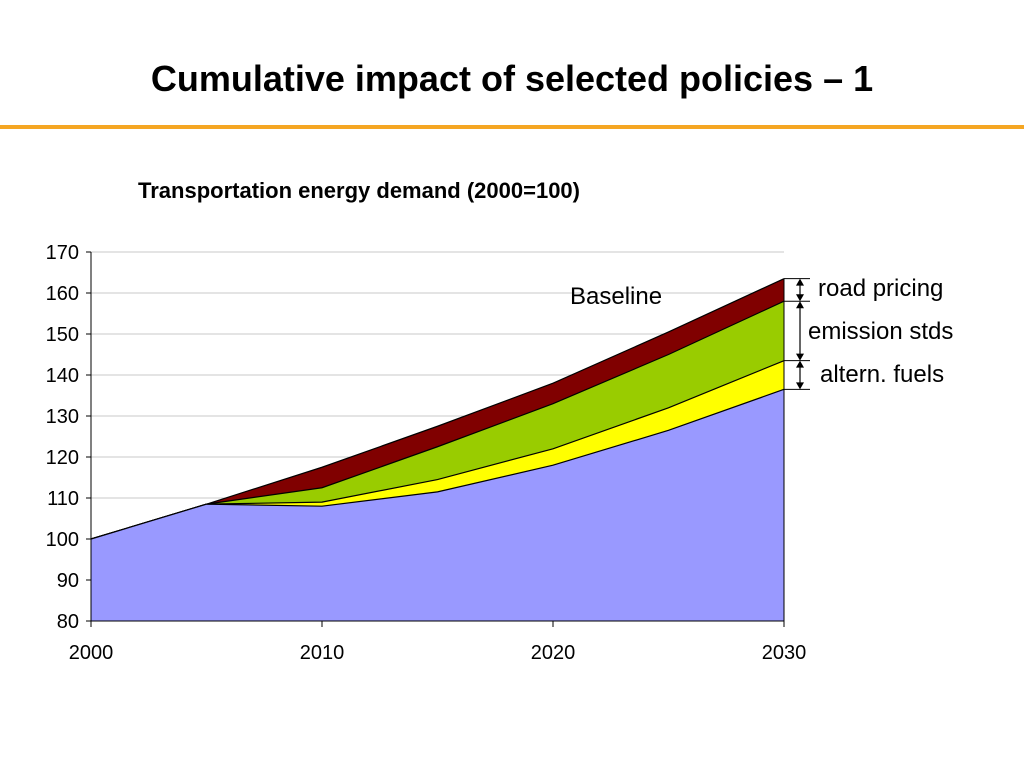  What do you see at coordinates (62, 294) in the screenshot?
I see `y-tick-label: 160` at bounding box center [62, 294].